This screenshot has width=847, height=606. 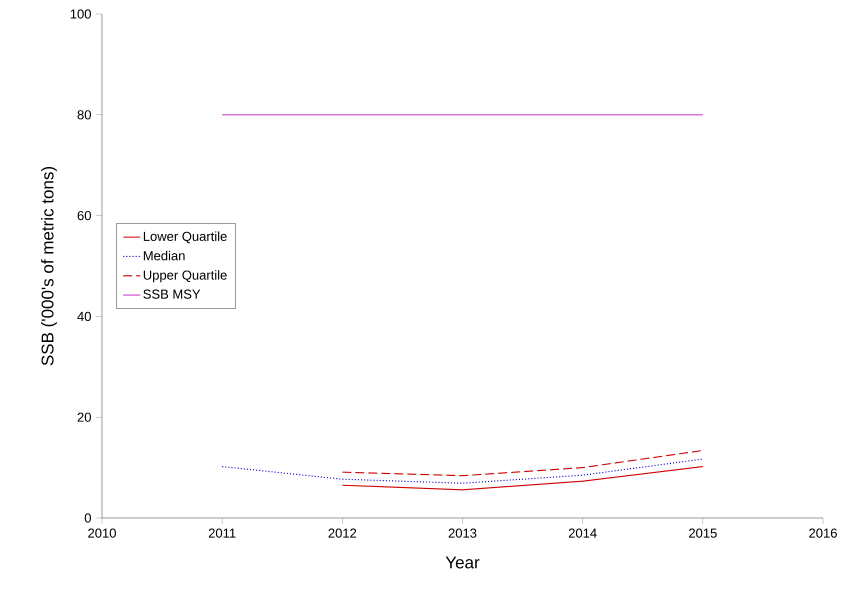 I want to click on legend-label: Median, so click(x=164, y=255).